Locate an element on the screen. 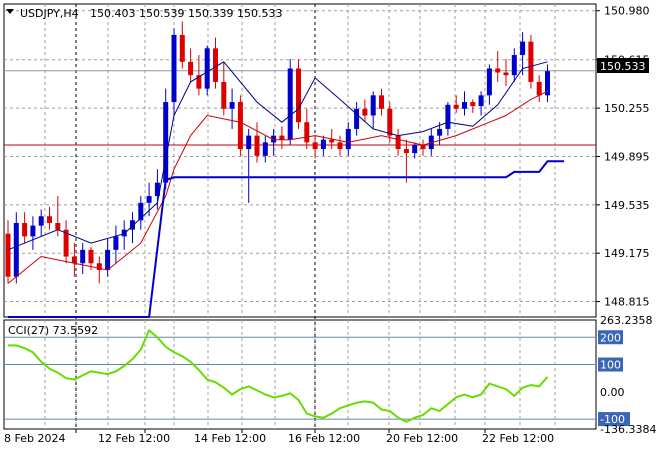 This screenshot has height=450, width=660. current-price-tag is located at coordinates (623, 65).